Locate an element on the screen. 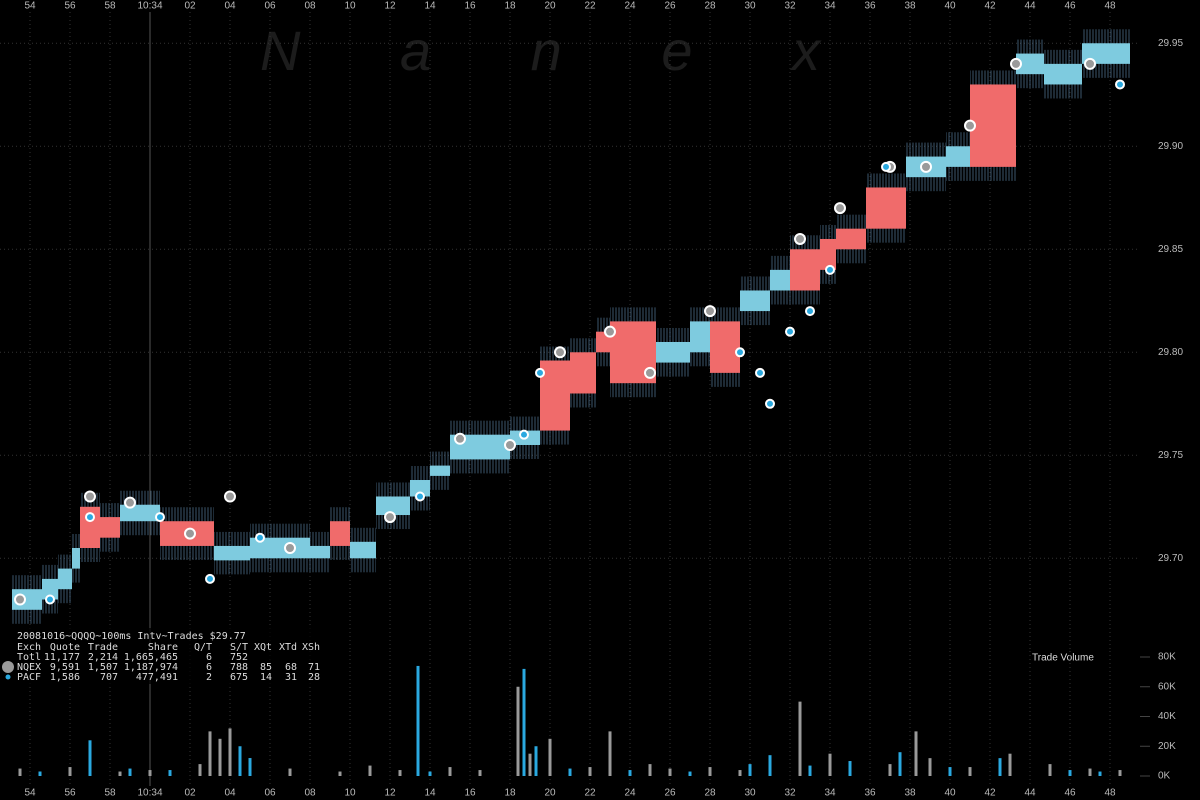  y-tick-label: 29.90 is located at coordinates (1170, 146).